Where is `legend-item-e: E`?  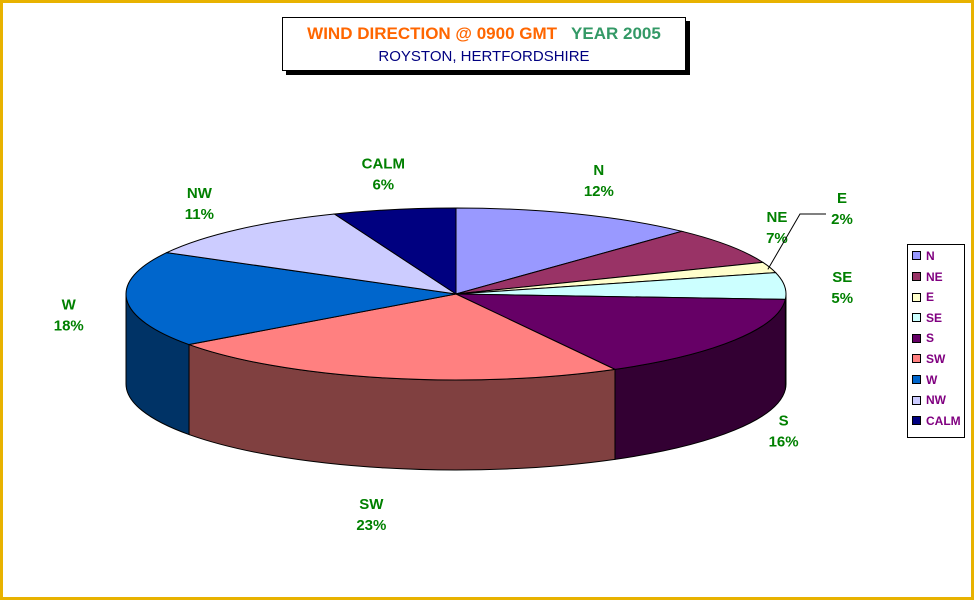 legend-item-e: E is located at coordinates (923, 300).